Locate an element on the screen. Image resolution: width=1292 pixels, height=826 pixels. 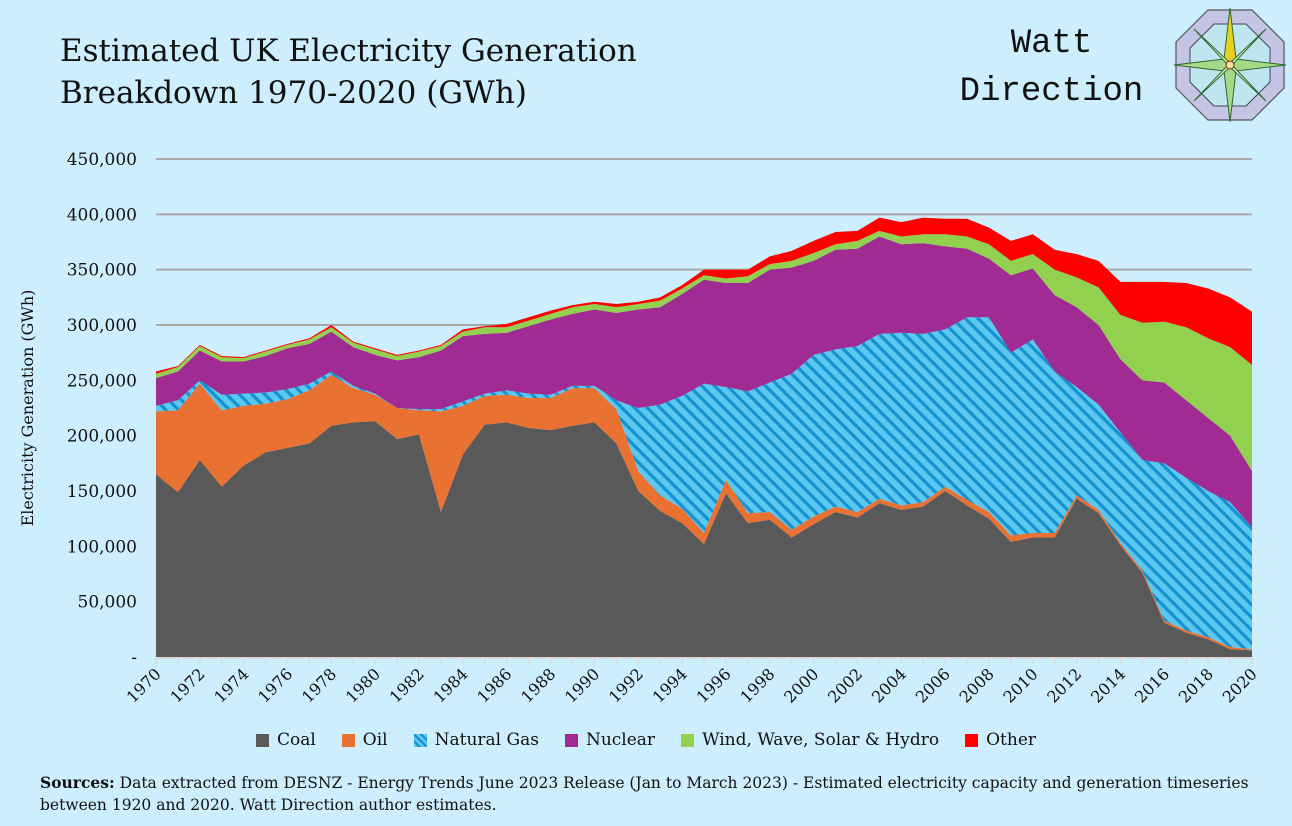
legend-item: Other is located at coordinates (1000, 740).